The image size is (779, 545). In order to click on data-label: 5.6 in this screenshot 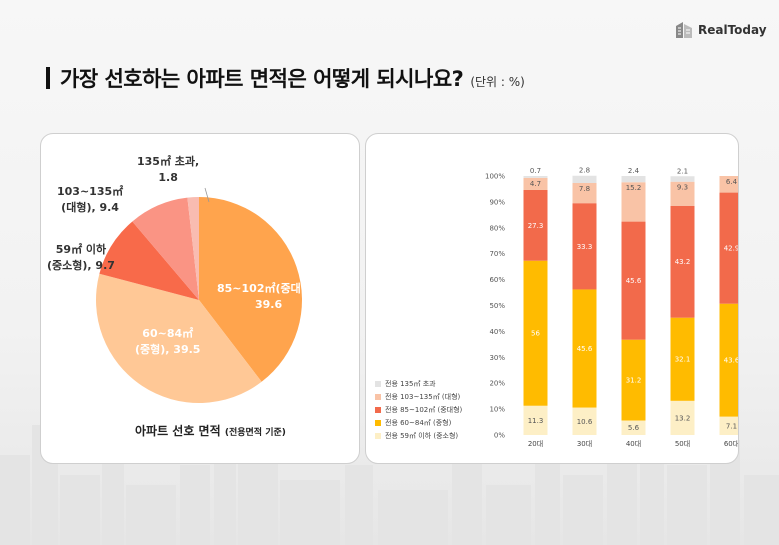, I will do `click(634, 428)`.